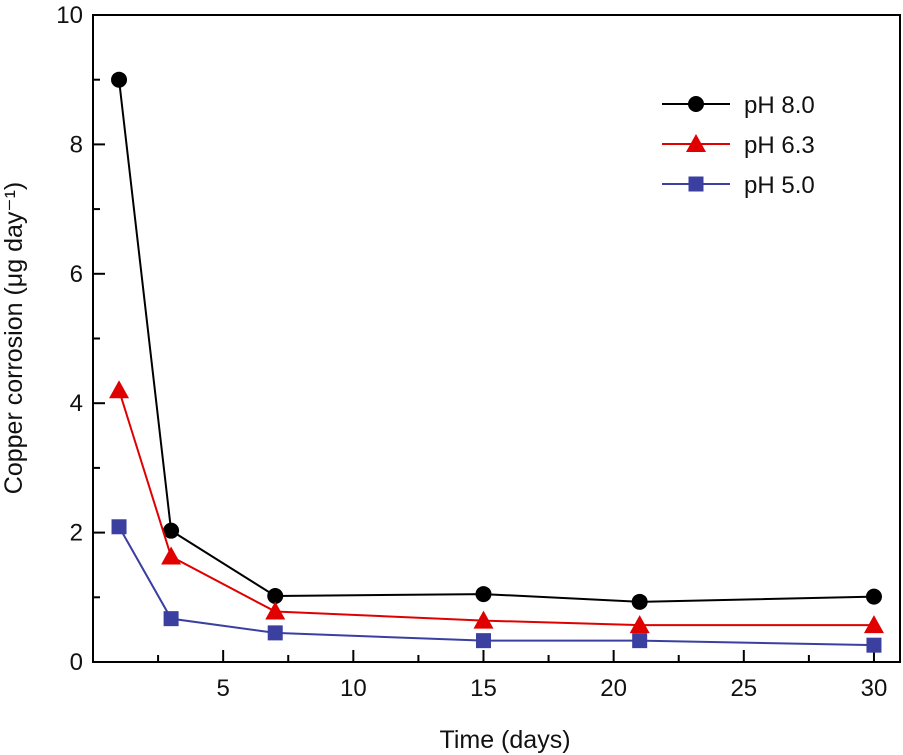 The image size is (903, 755). I want to click on series-line, so click(496, 586).